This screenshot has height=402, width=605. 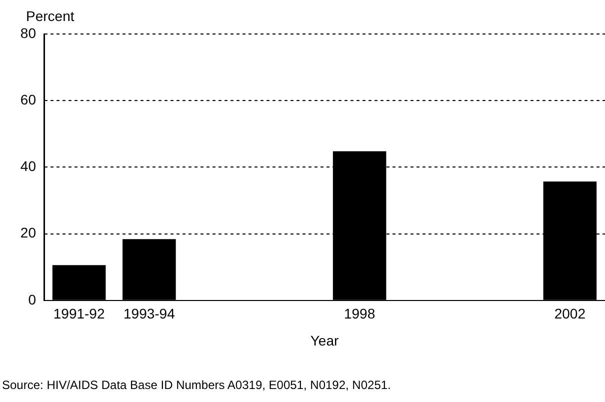 What do you see at coordinates (79, 314) in the screenshot?
I see `x-tick-label: 1991-92` at bounding box center [79, 314].